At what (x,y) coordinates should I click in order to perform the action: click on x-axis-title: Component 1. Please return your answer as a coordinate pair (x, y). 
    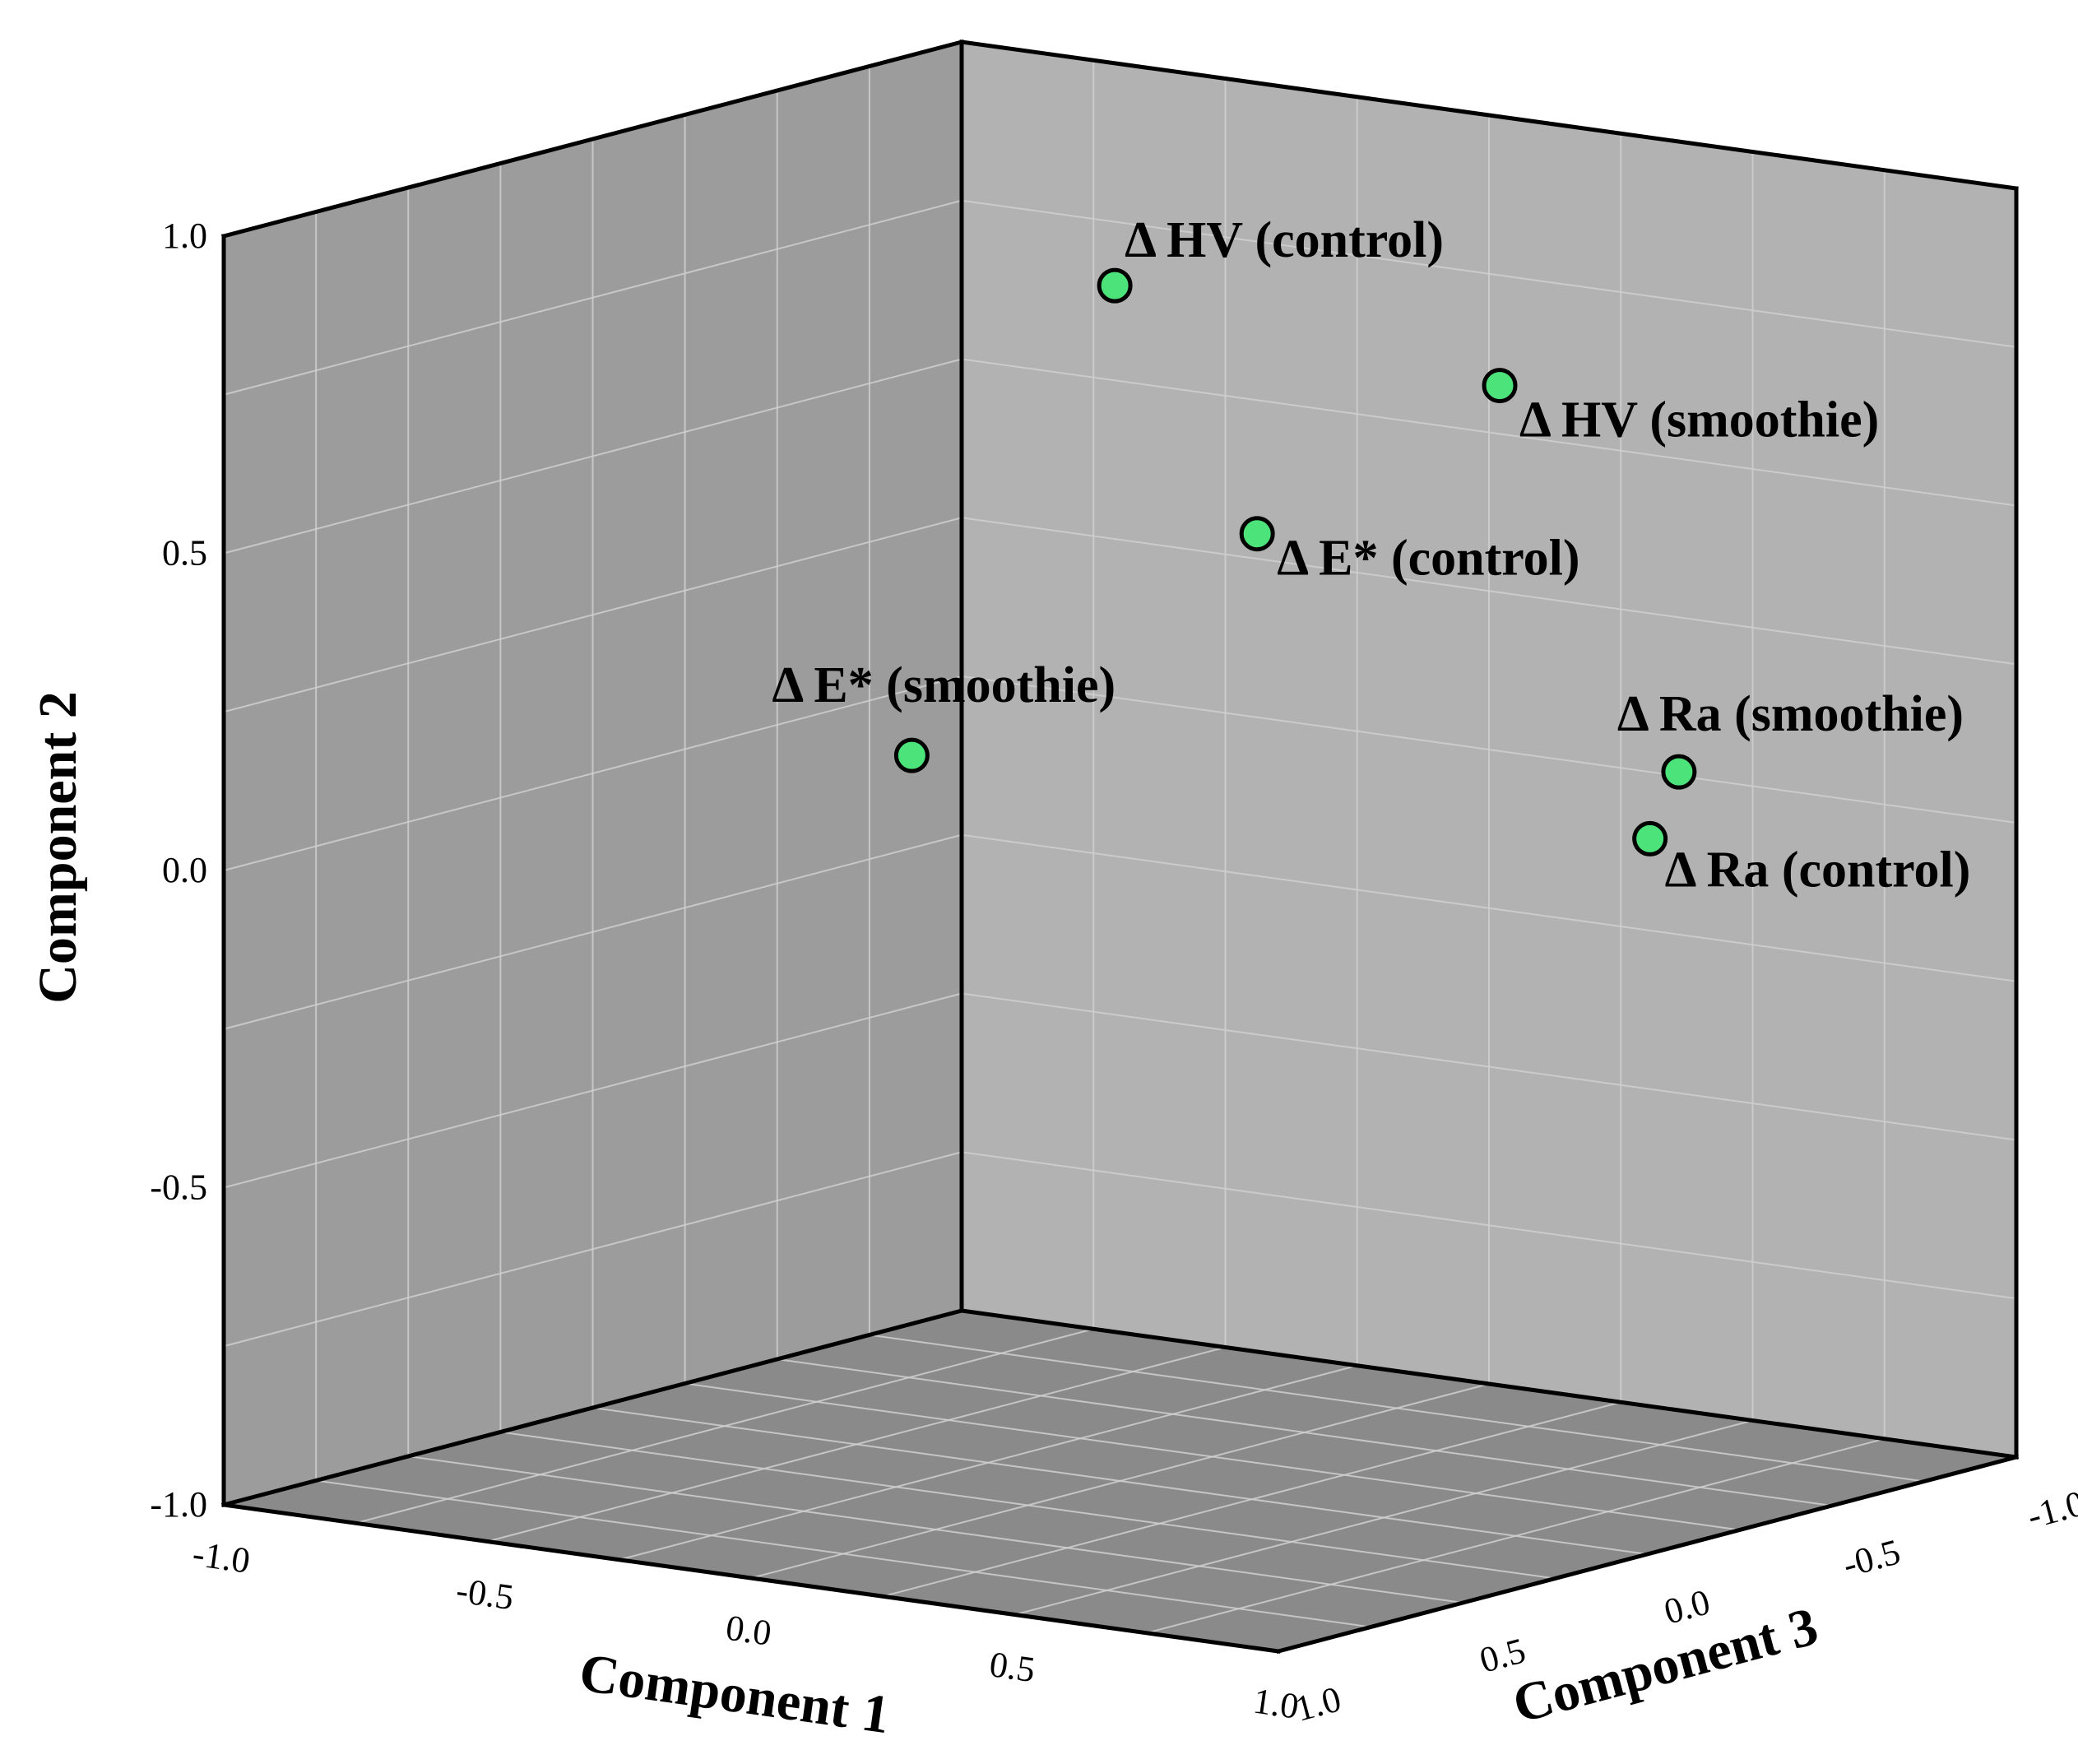
    Looking at the image, I should click on (735, 1693).